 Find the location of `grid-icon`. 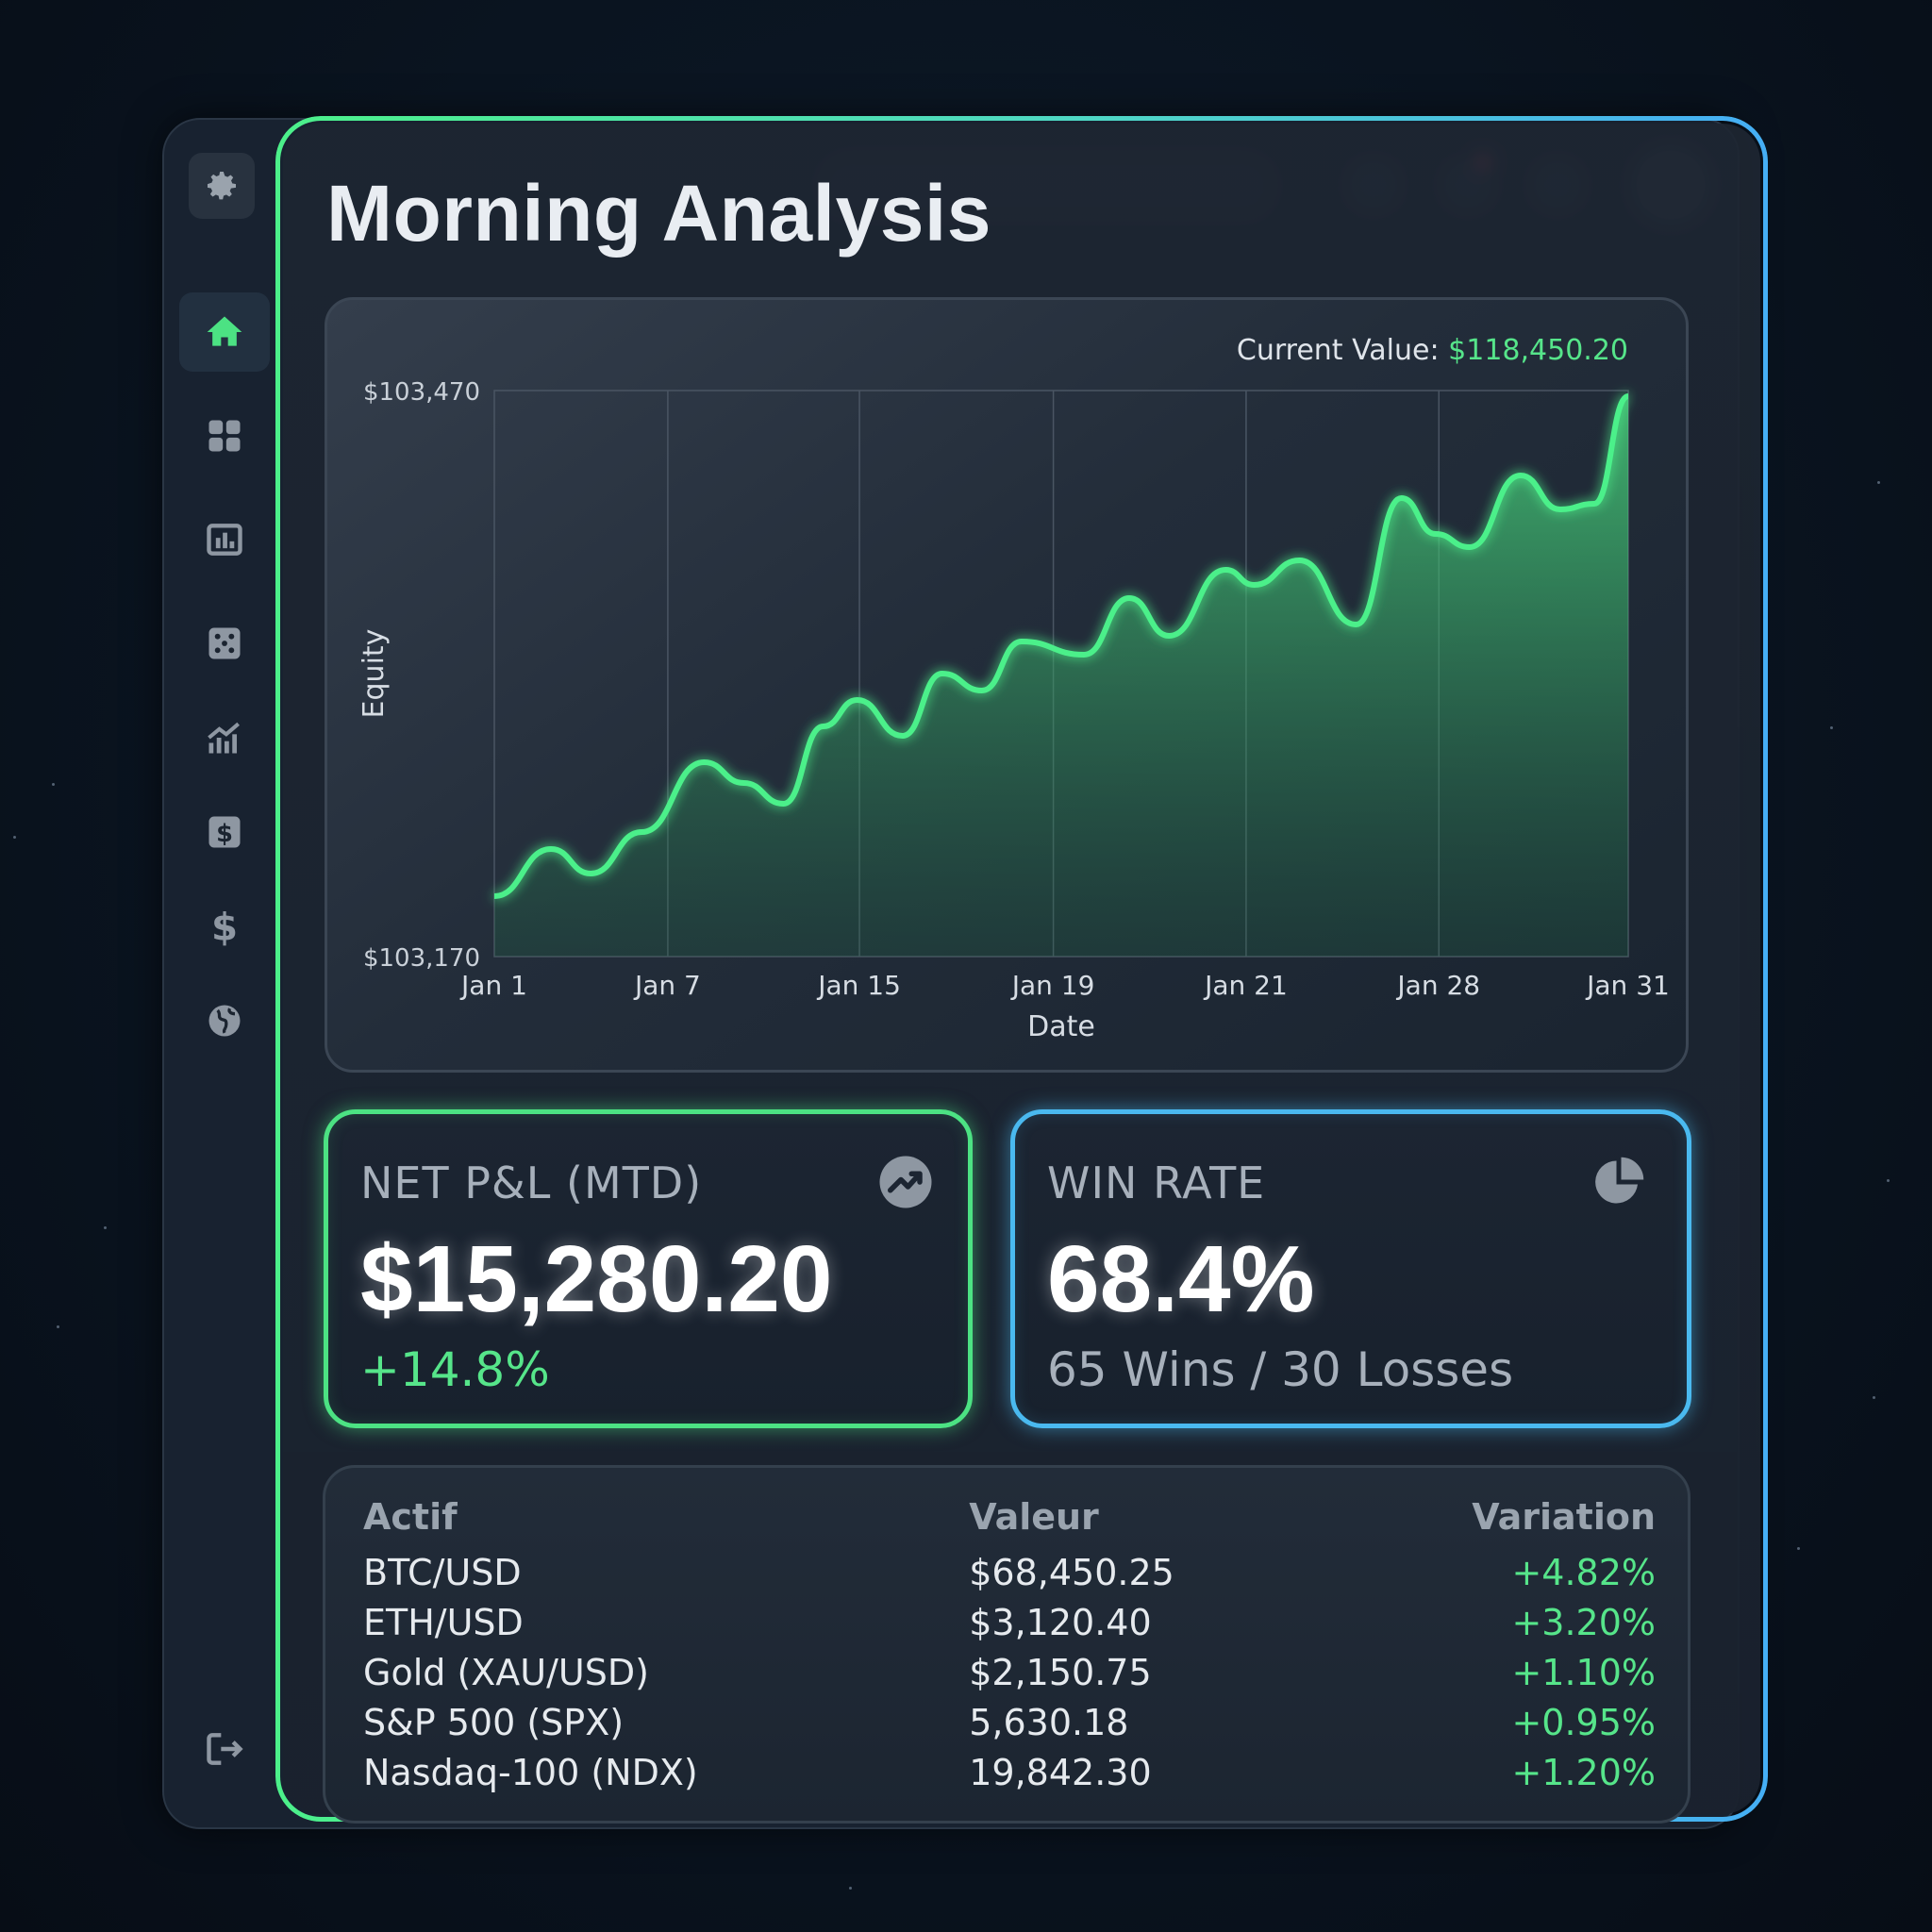

grid-icon is located at coordinates (224, 436).